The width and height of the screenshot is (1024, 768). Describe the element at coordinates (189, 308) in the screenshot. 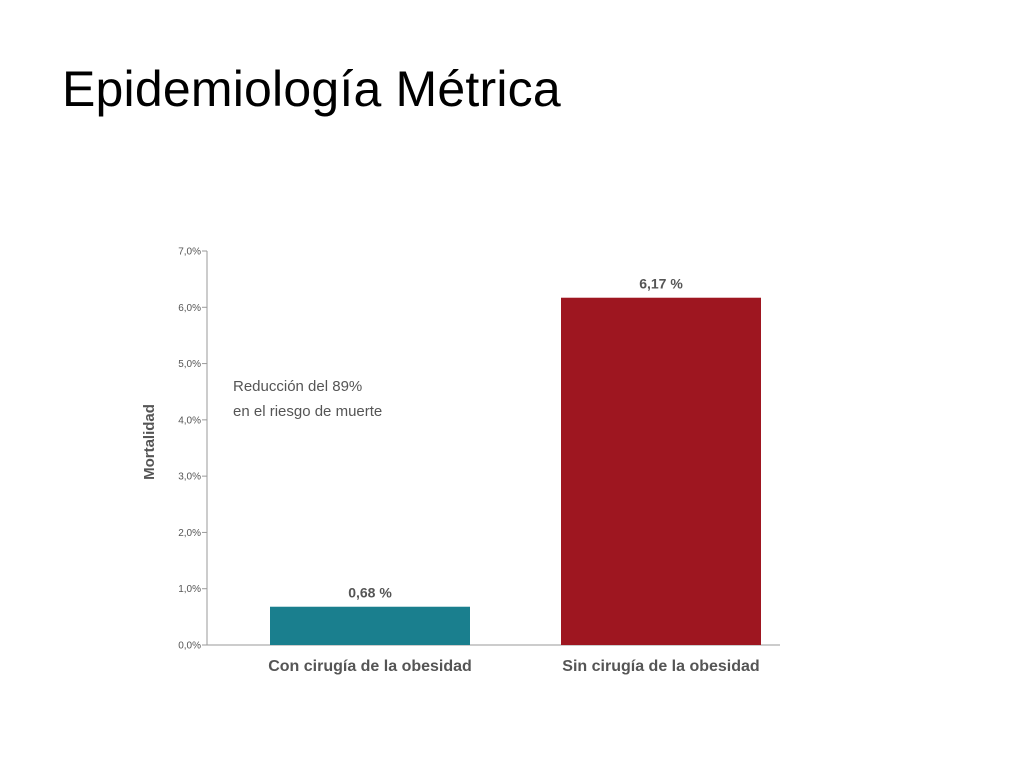

I see `y-tick-label: 6,0%` at that location.